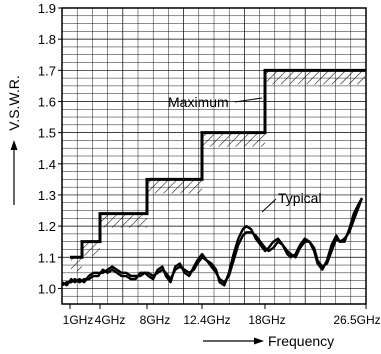 This screenshot has height=354, width=381. Describe the element at coordinates (47, 70) in the screenshot. I see `y-tick-label: 1.7` at that location.